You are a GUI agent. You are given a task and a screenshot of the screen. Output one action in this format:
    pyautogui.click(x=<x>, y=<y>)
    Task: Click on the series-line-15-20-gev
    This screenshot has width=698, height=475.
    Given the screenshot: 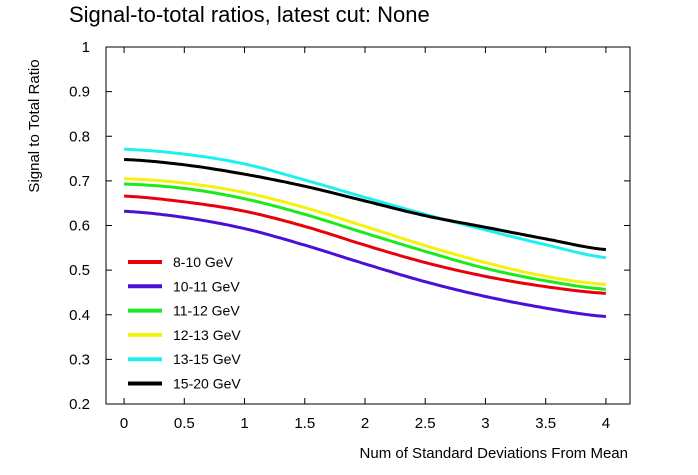 What is the action you would take?
    pyautogui.click(x=365, y=205)
    